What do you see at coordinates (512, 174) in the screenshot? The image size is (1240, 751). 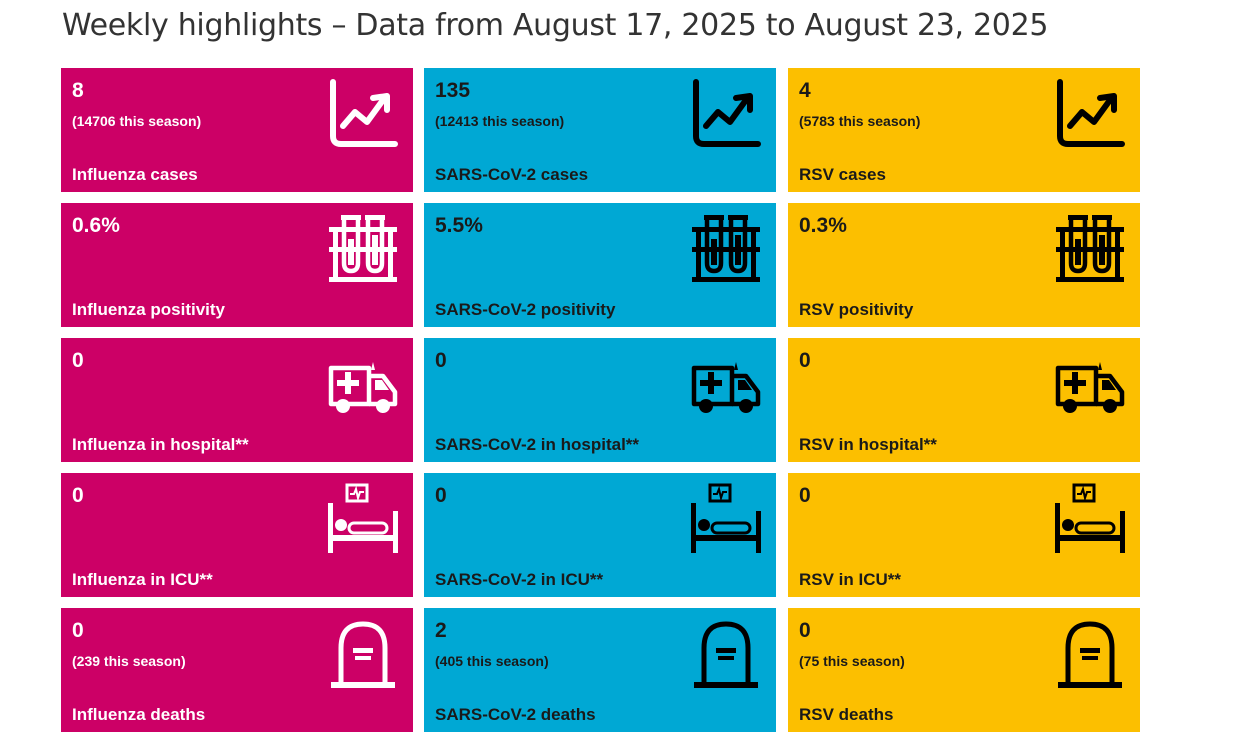 I see `card-label: SARS-CoV-2 cases` at bounding box center [512, 174].